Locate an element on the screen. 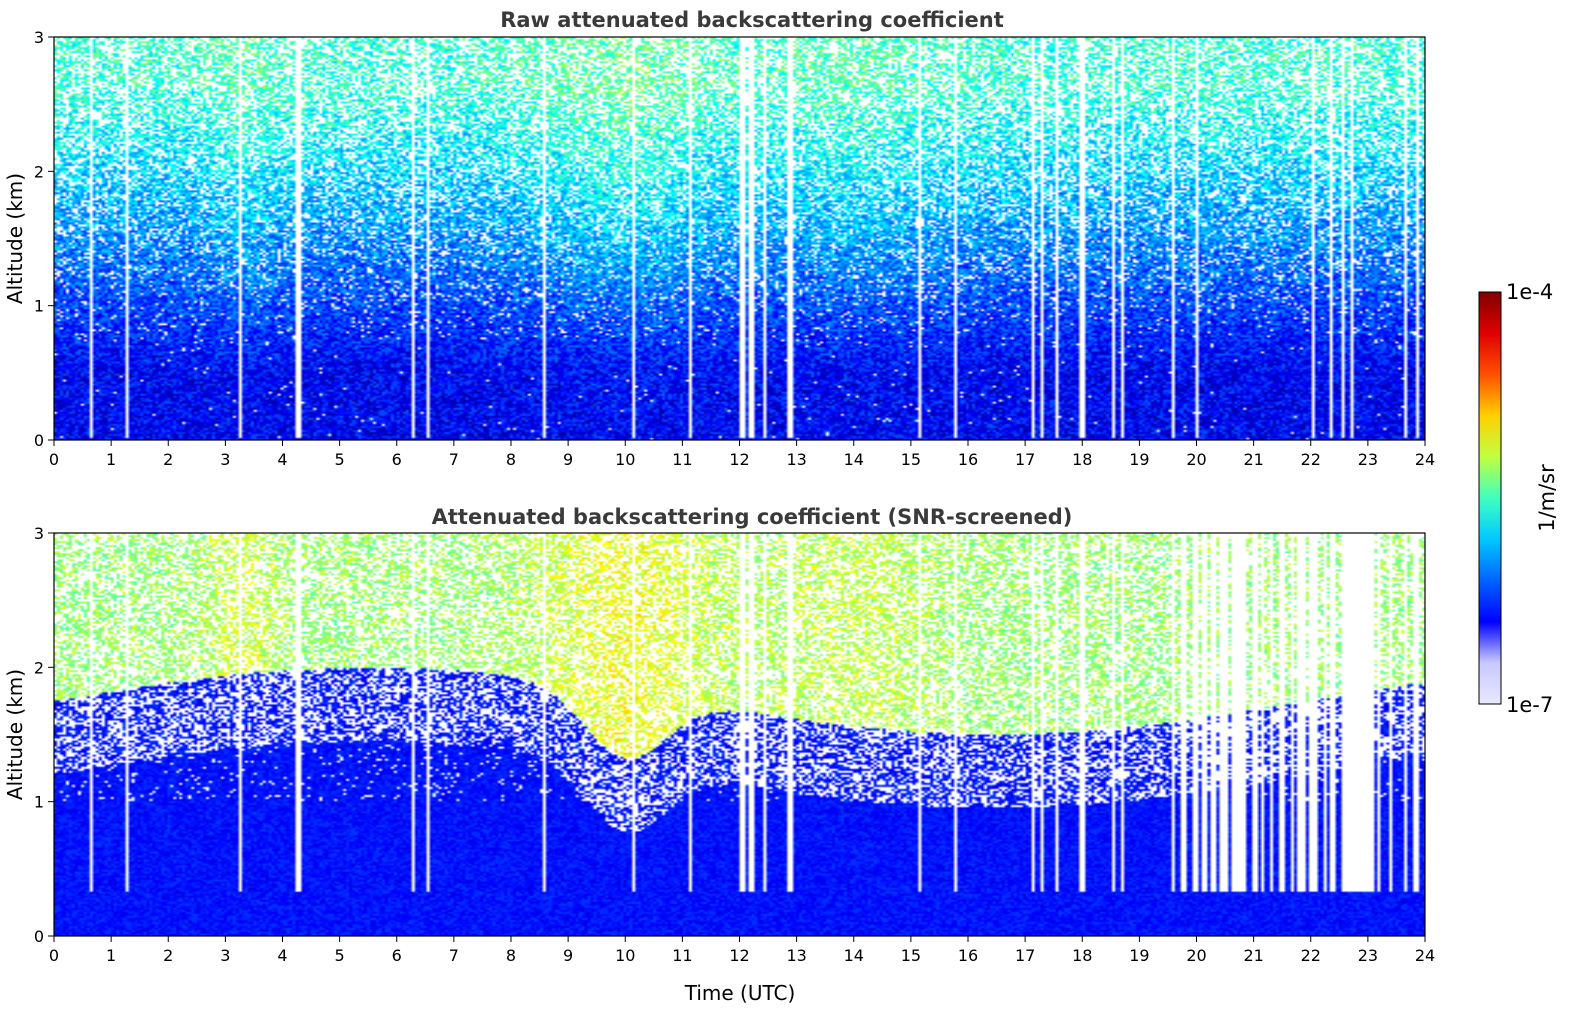 The height and width of the screenshot is (1020, 1595). raw-x-axis: 0 1 2 3 4 5 6 7 8 9 10 11 12 13 14 15 16 17 18 19 20 21 22 23 24 is located at coordinates (742, 454).